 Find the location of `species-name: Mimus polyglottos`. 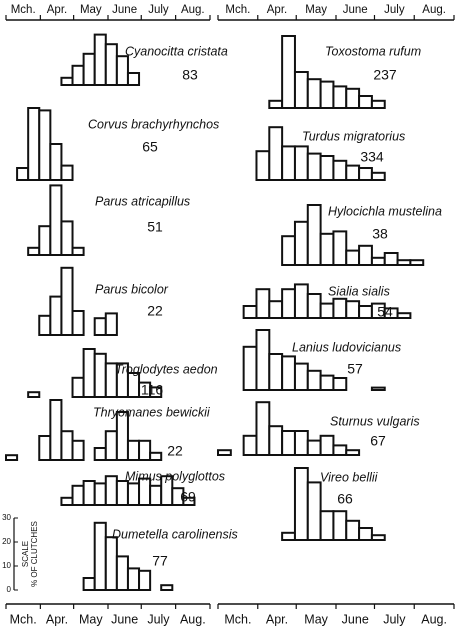

species-name: Mimus polyglottos is located at coordinates (175, 476).